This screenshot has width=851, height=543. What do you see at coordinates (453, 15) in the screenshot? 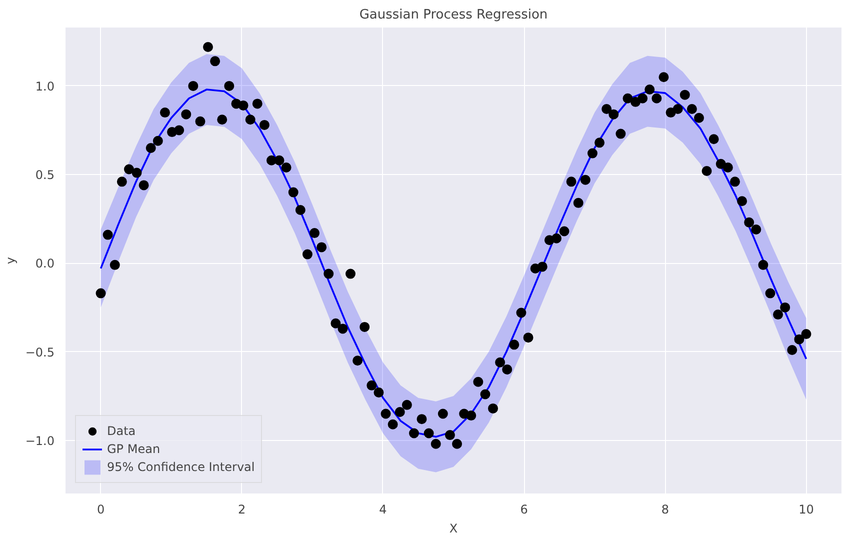
I see `chart-title: Gaussian Process Regression` at bounding box center [453, 15].